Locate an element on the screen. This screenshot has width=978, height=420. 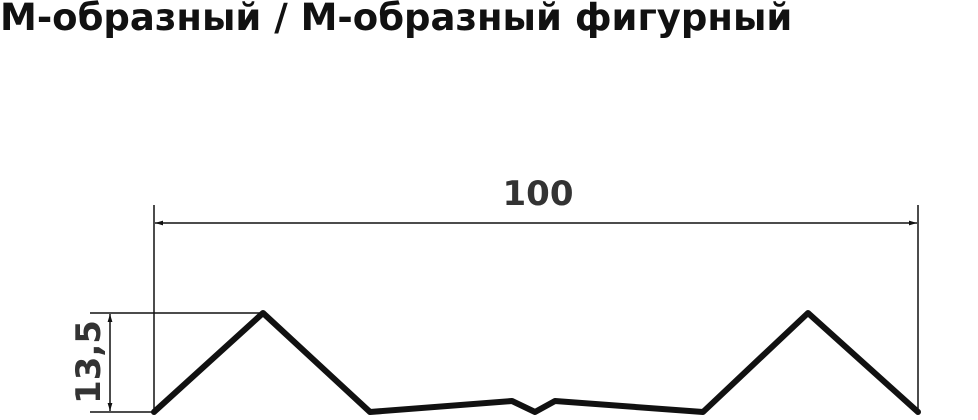
width-label: 100 is located at coordinates (538, 194).